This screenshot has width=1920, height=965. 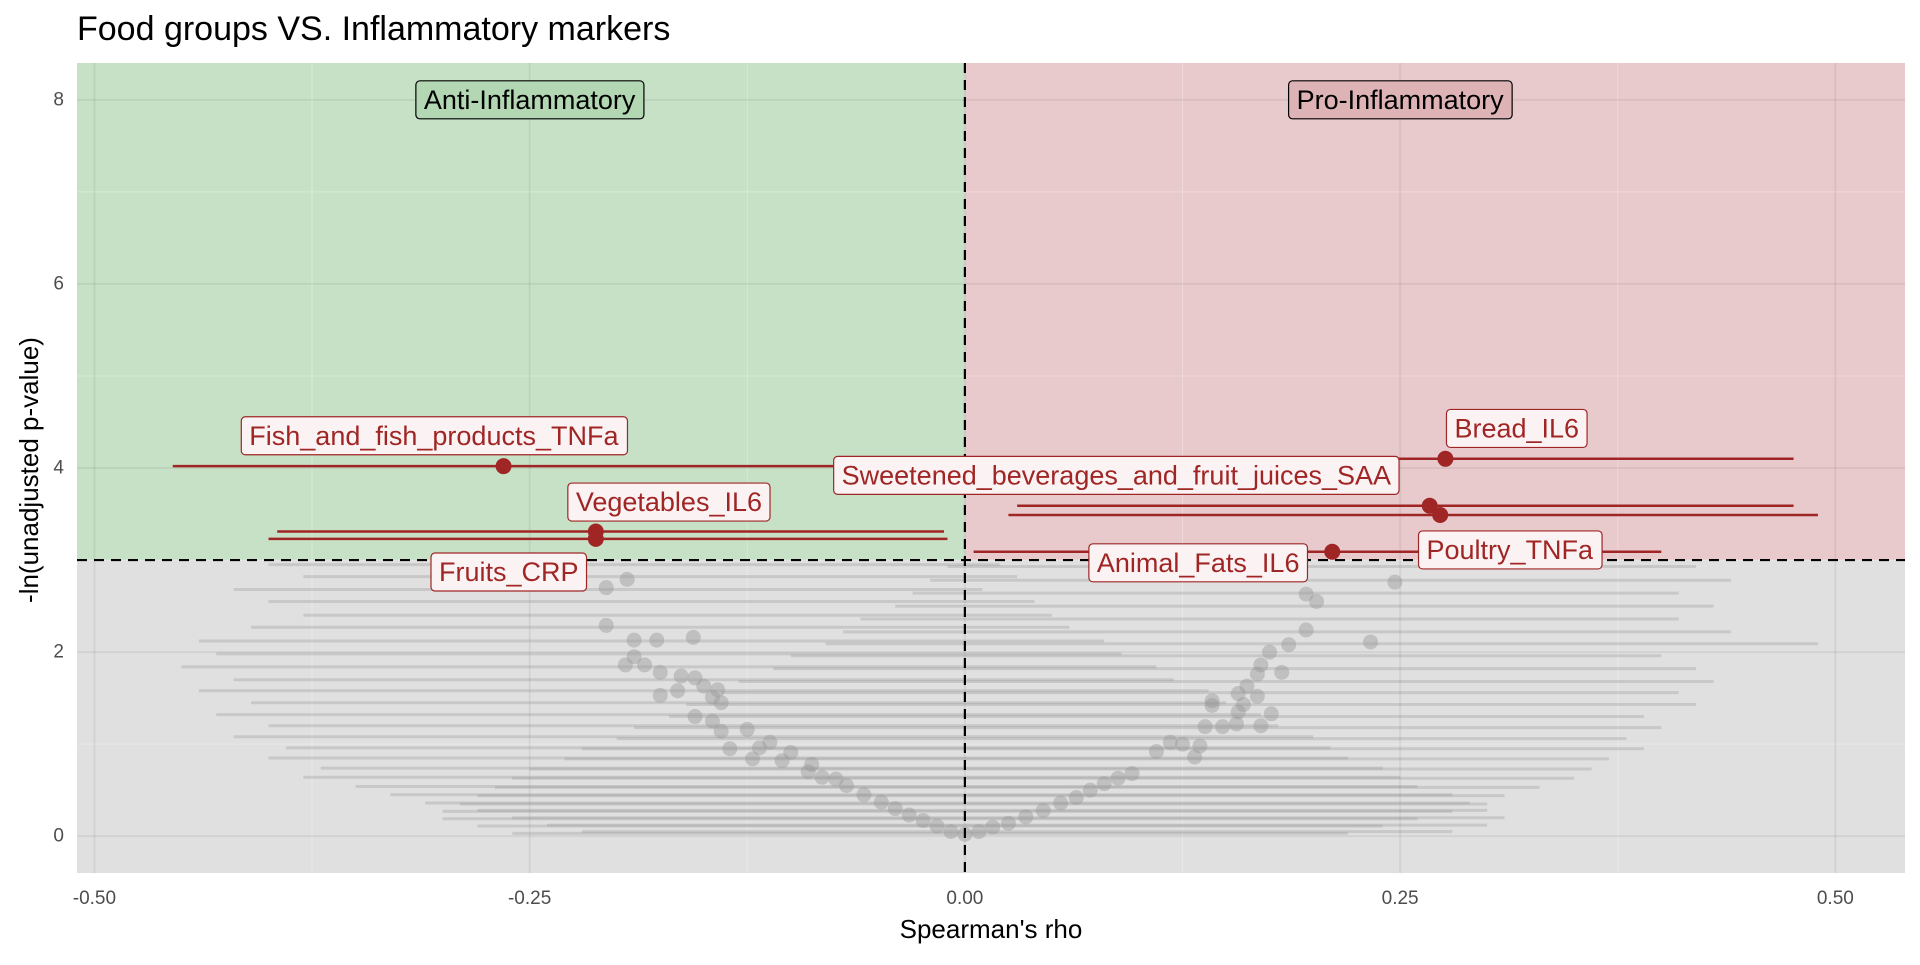 I want to click on x-axis: -0.50 -0.25 0.00 0.25 0.50, so click(x=963, y=898).